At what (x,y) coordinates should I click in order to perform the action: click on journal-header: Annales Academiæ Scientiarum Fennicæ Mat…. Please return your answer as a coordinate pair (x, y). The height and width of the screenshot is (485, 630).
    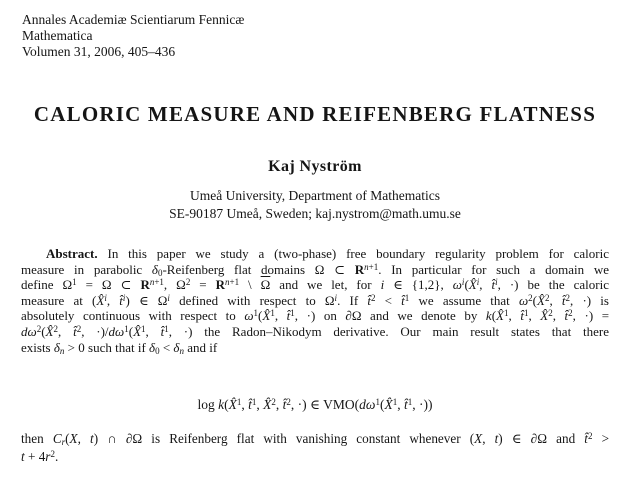
    Looking at the image, I should click on (133, 36).